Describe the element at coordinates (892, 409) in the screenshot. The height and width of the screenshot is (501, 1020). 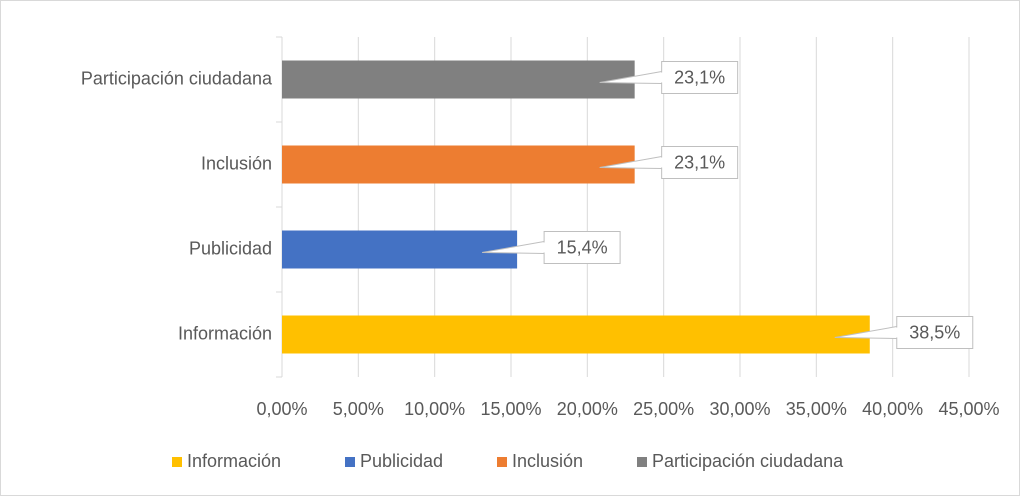
I see `x-tick-label: 40,00%` at that location.